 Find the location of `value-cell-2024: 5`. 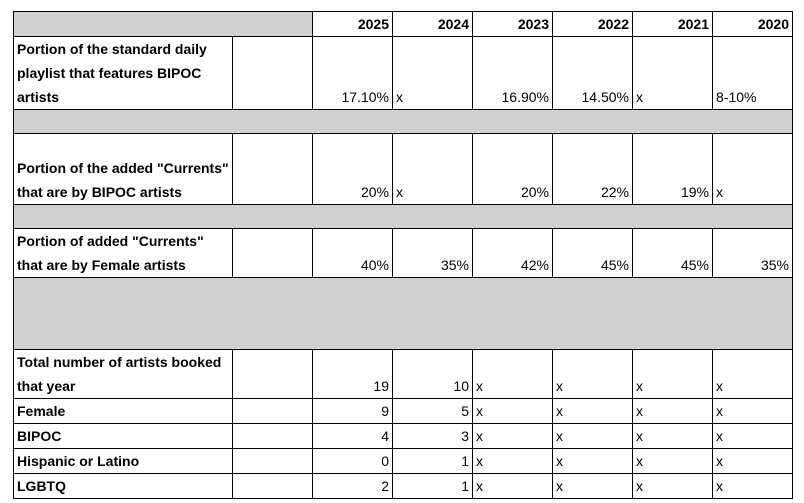

value-cell-2024: 5 is located at coordinates (432, 411).